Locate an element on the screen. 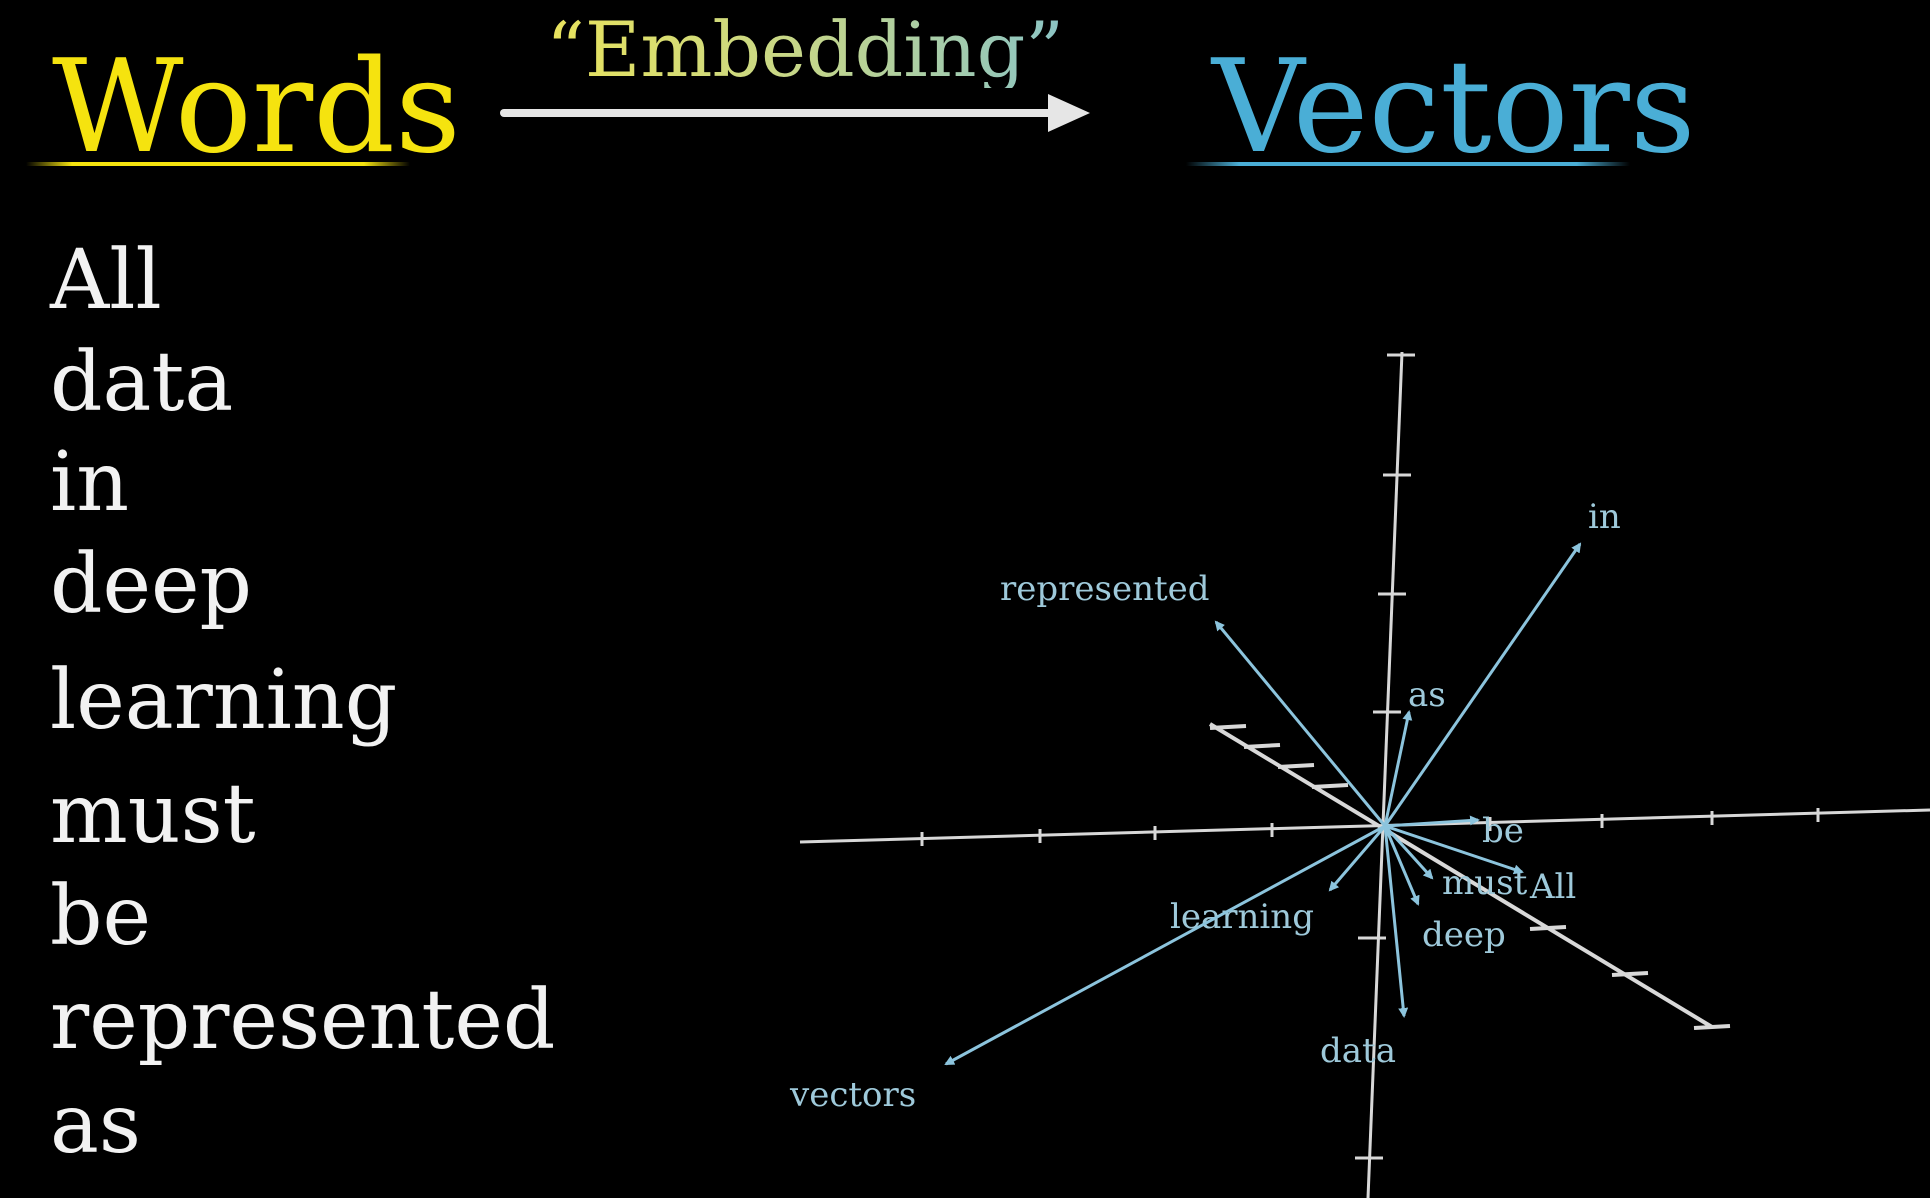 The width and height of the screenshot is (1930, 1198). vectors-underline is located at coordinates (1408, 164).